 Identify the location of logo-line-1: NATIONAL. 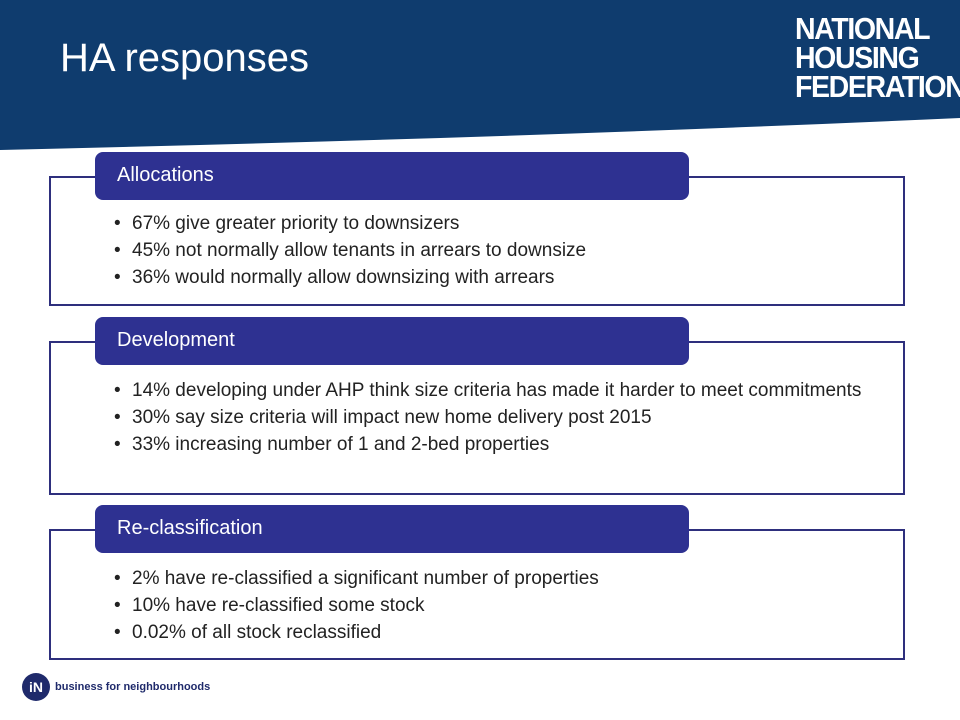
(862, 28).